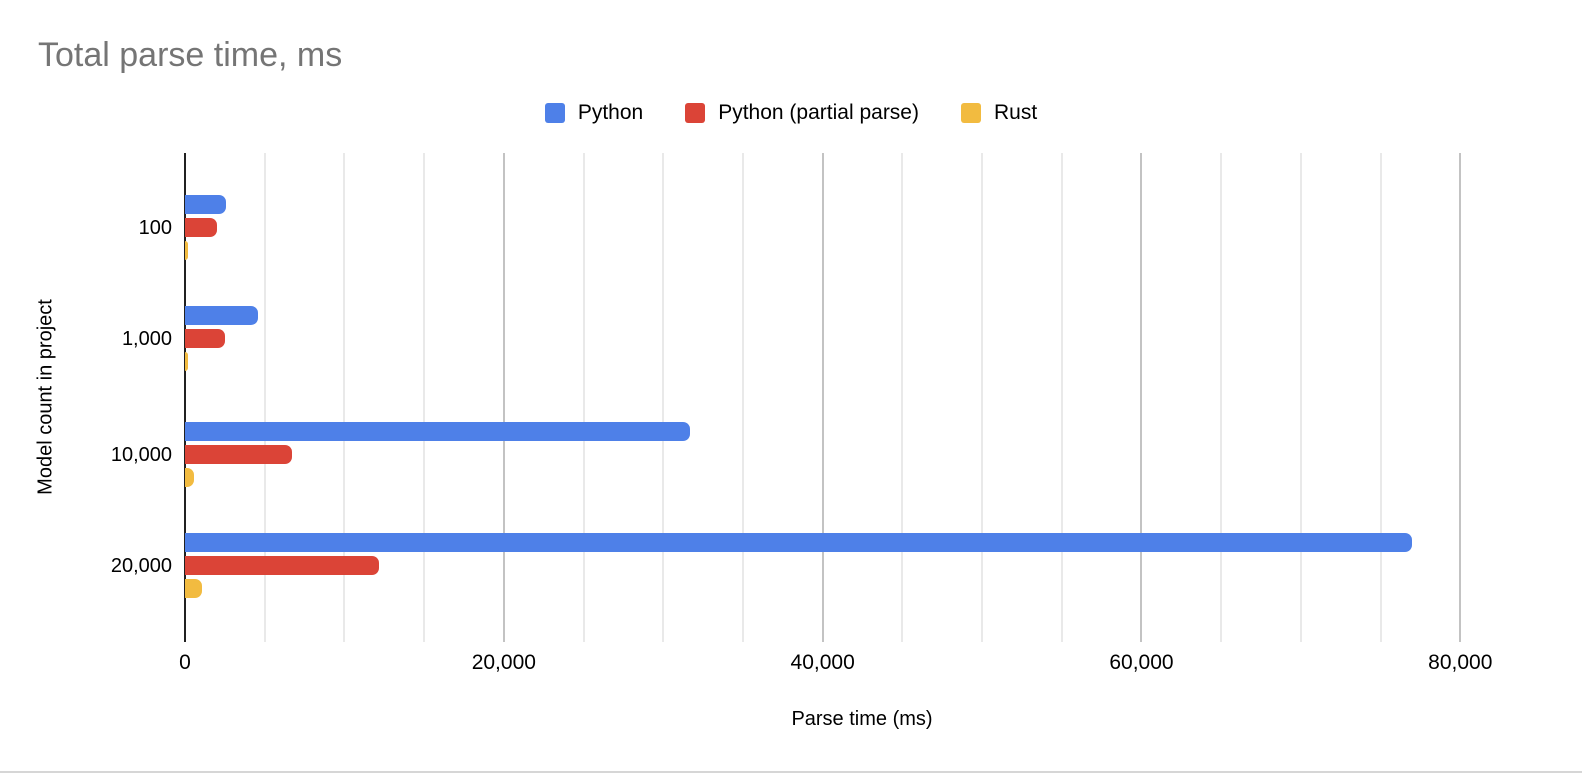 This screenshot has width=1582, height=778. Describe the element at coordinates (503, 662) in the screenshot. I see `x-tick-label: 20,000` at that location.